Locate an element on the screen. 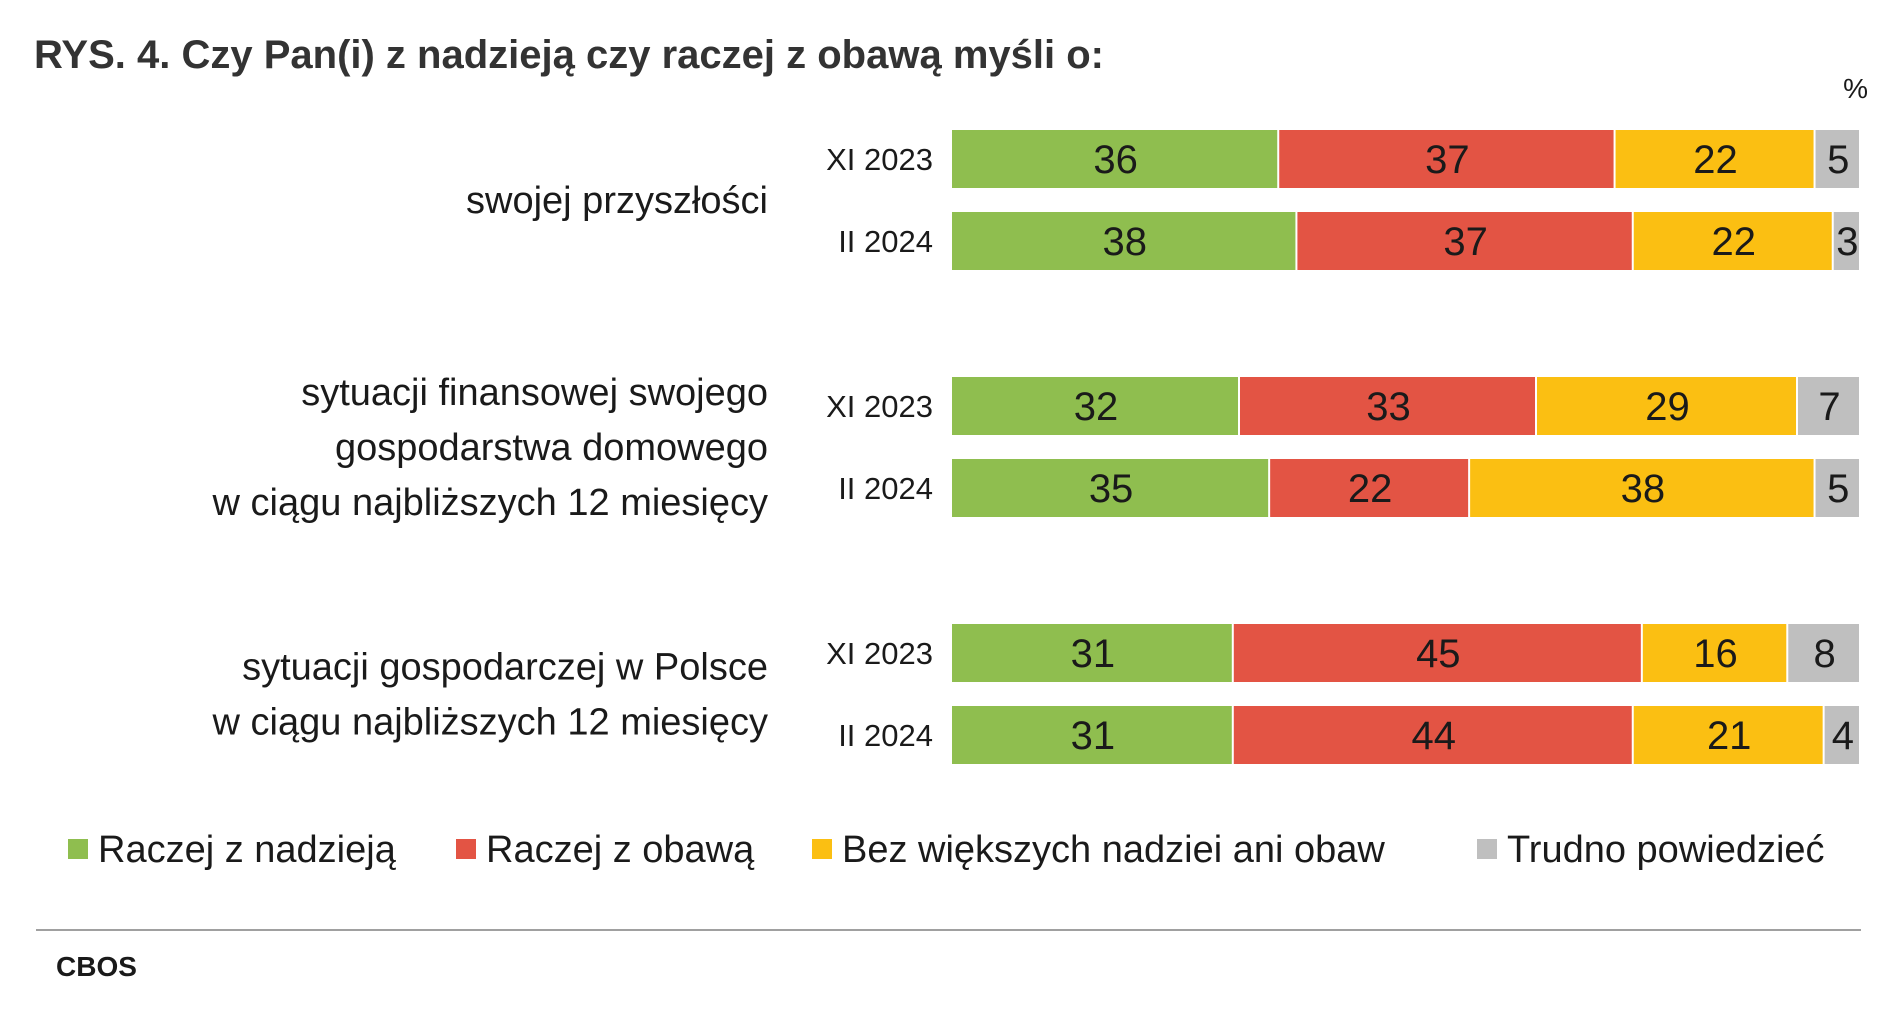 The width and height of the screenshot is (1891, 1034). data-label: 8 is located at coordinates (1825, 654).